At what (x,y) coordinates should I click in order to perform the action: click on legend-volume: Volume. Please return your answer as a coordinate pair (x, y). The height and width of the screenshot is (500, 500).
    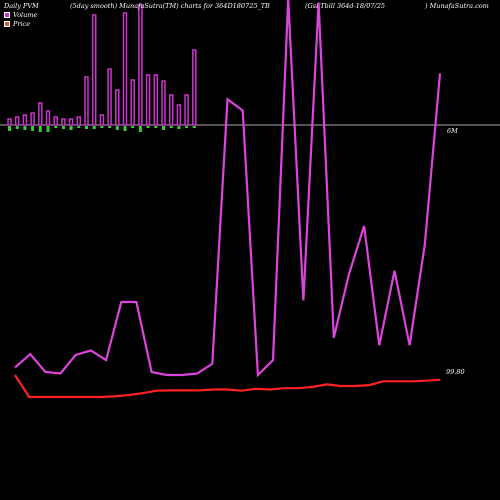
    Looking at the image, I should click on (20, 15).